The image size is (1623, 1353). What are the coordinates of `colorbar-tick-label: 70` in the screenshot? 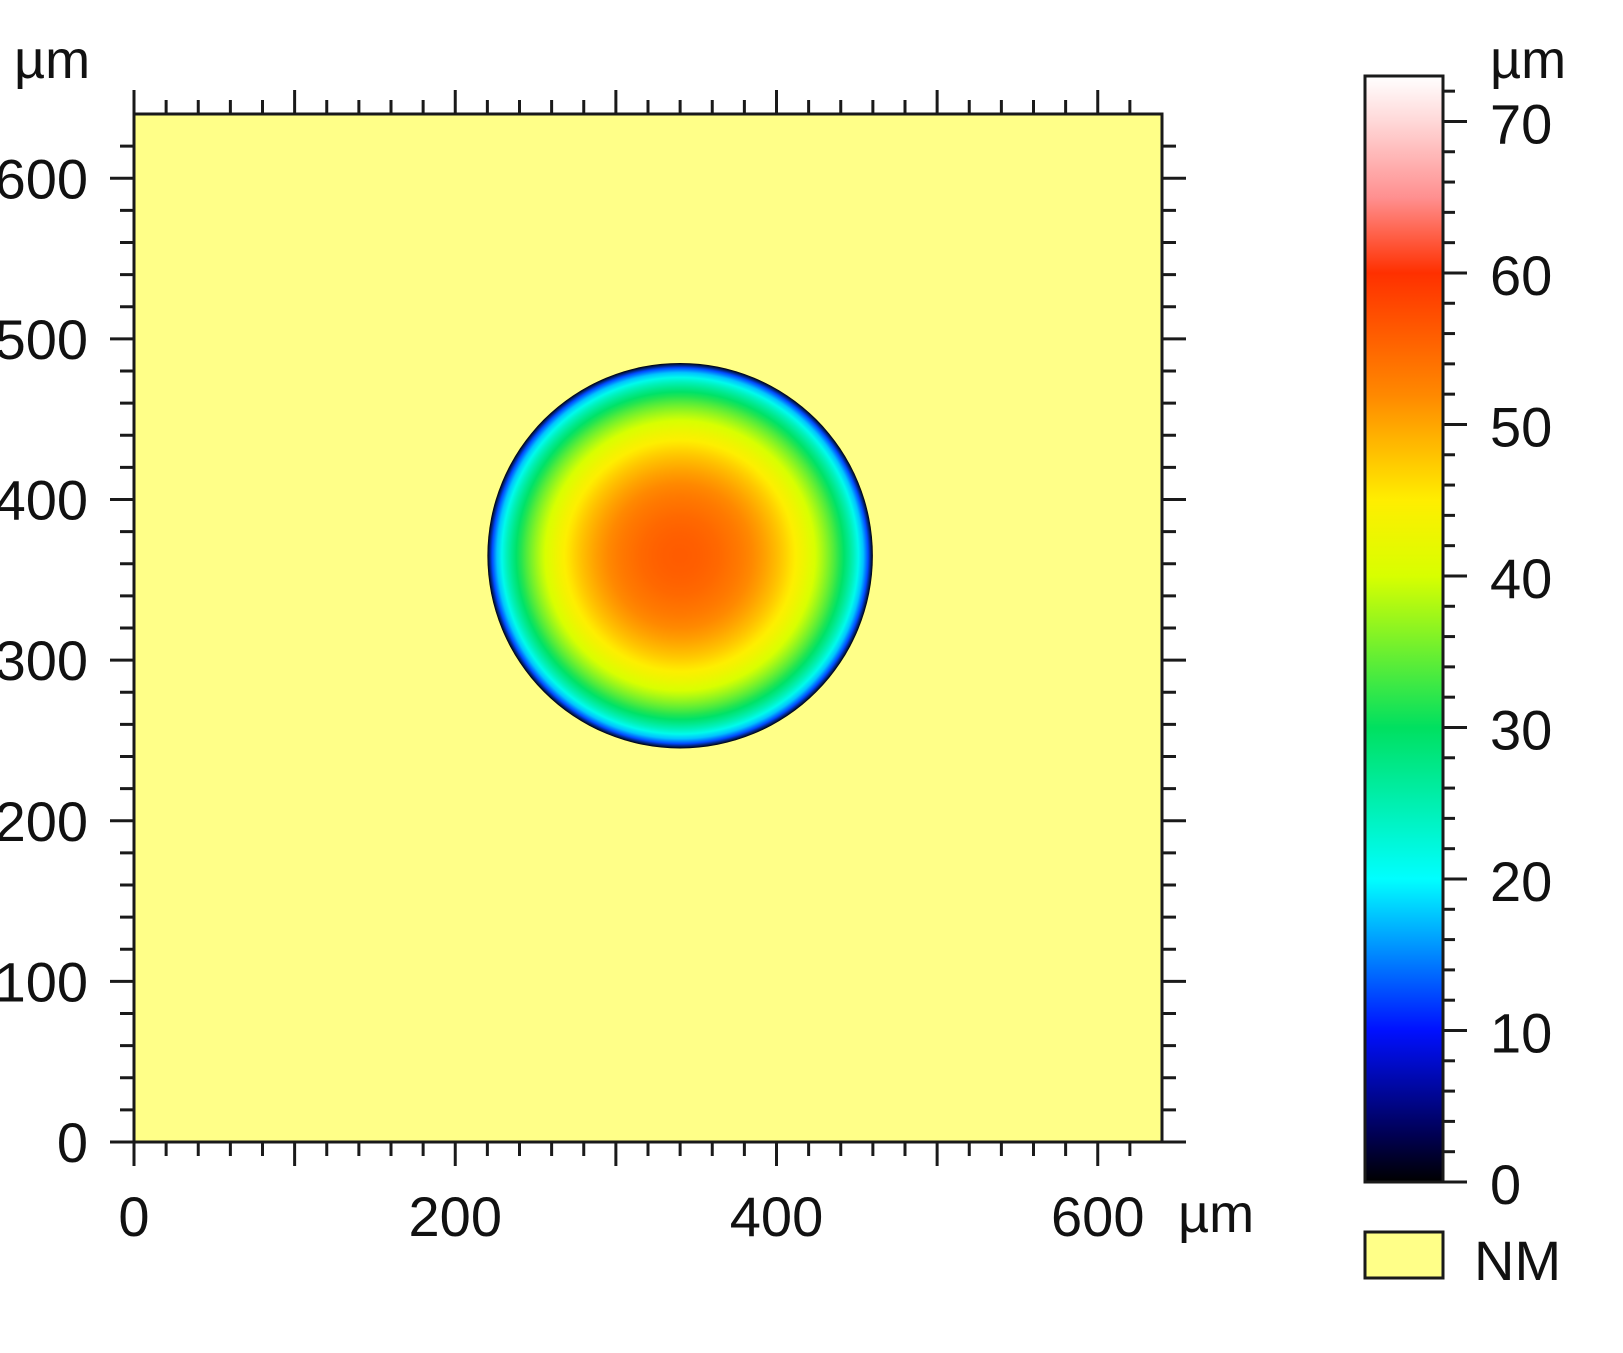 It's located at (1521, 123).